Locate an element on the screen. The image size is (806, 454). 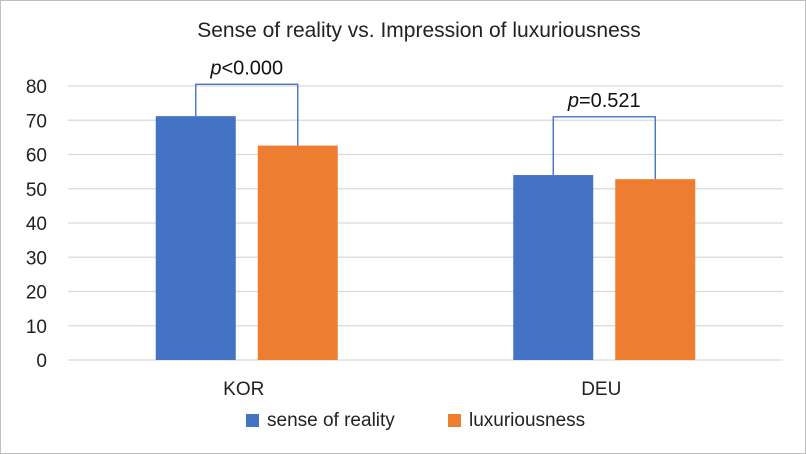
p-value-label: p<0.000 is located at coordinates (246, 68).